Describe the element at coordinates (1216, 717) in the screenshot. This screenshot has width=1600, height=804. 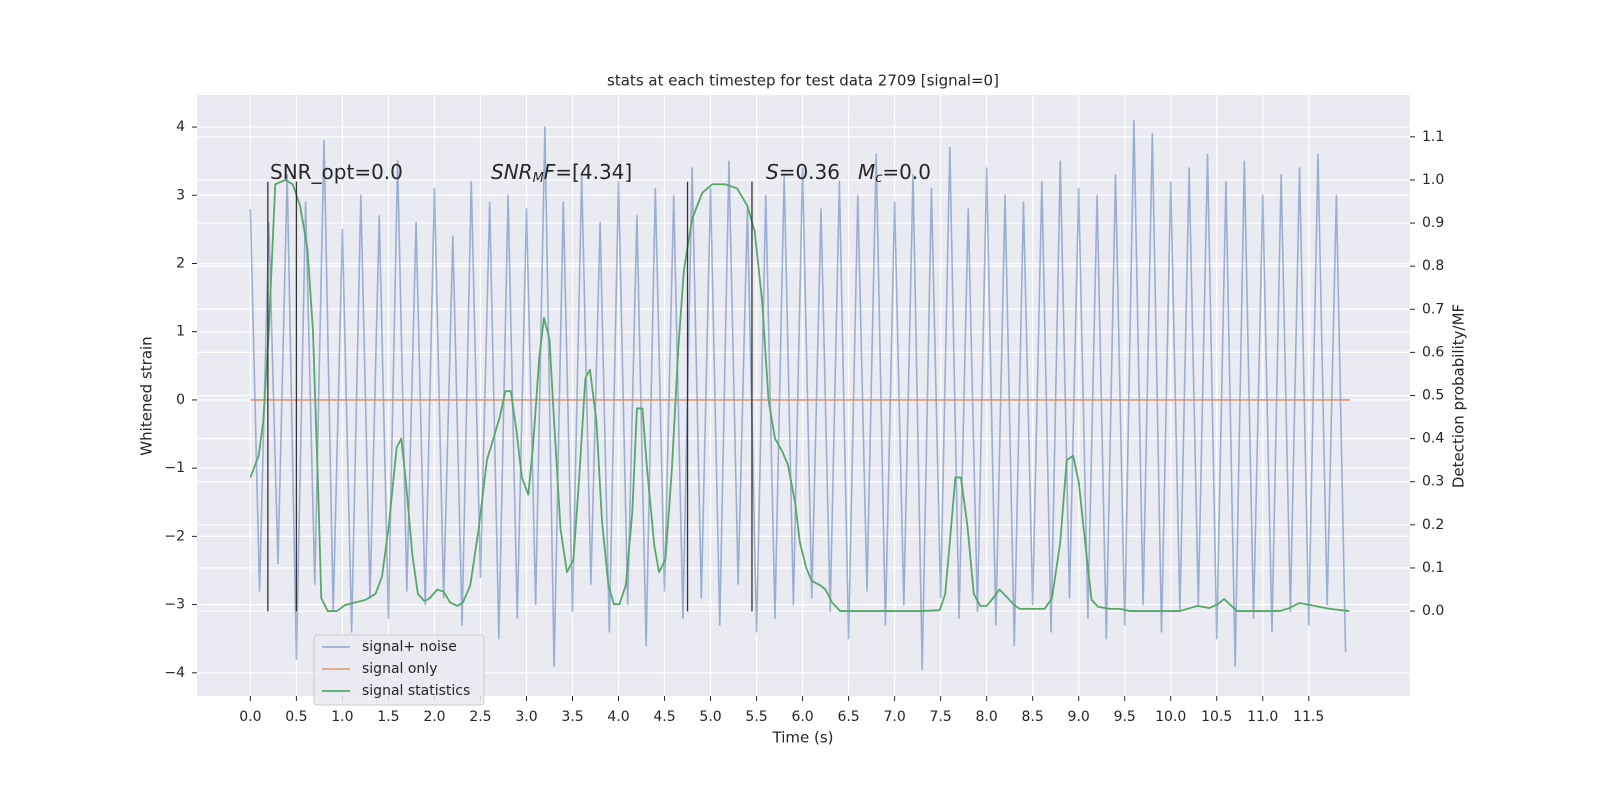
I see `x-tick-label: 10.5` at that location.